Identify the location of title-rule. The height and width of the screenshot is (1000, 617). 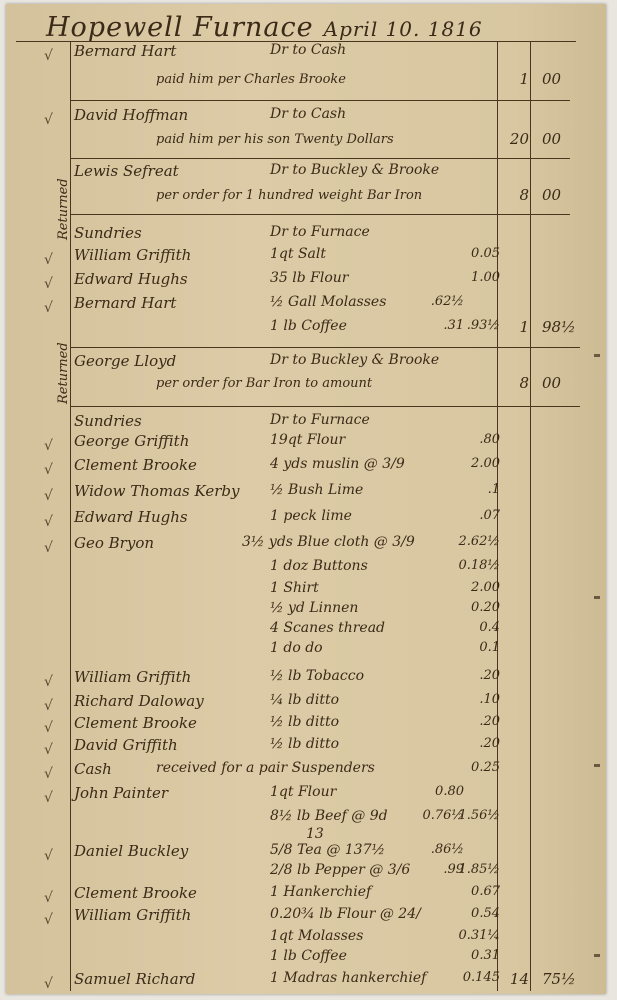
(296, 41).